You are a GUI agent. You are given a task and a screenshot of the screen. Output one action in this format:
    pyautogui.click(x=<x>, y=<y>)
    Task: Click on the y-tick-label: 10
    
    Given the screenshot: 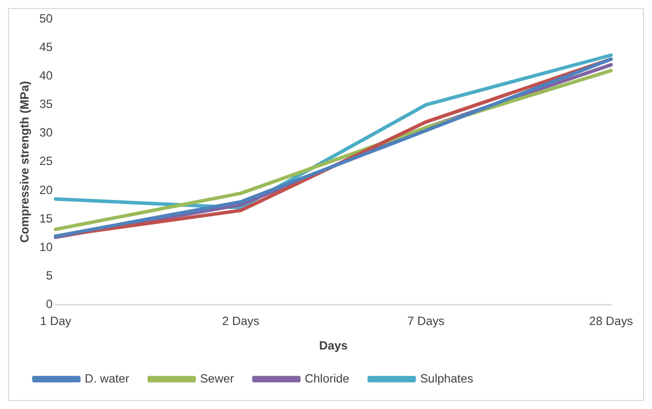 What is the action you would take?
    pyautogui.click(x=46, y=247)
    